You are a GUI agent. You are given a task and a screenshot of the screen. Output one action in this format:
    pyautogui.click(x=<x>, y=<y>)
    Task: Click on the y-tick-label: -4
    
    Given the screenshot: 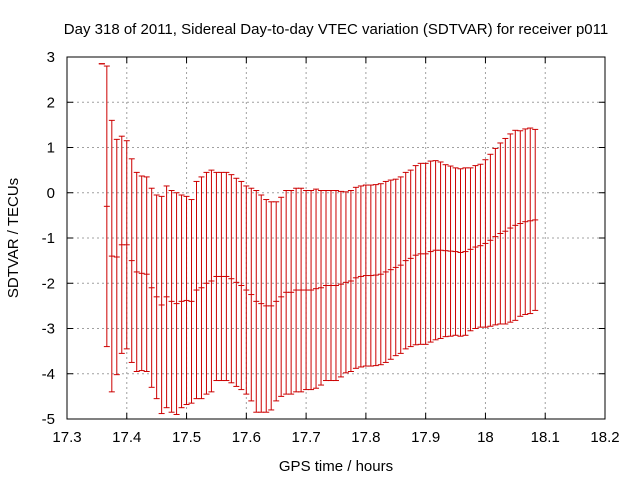 What is the action you would take?
    pyautogui.click(x=48, y=374)
    